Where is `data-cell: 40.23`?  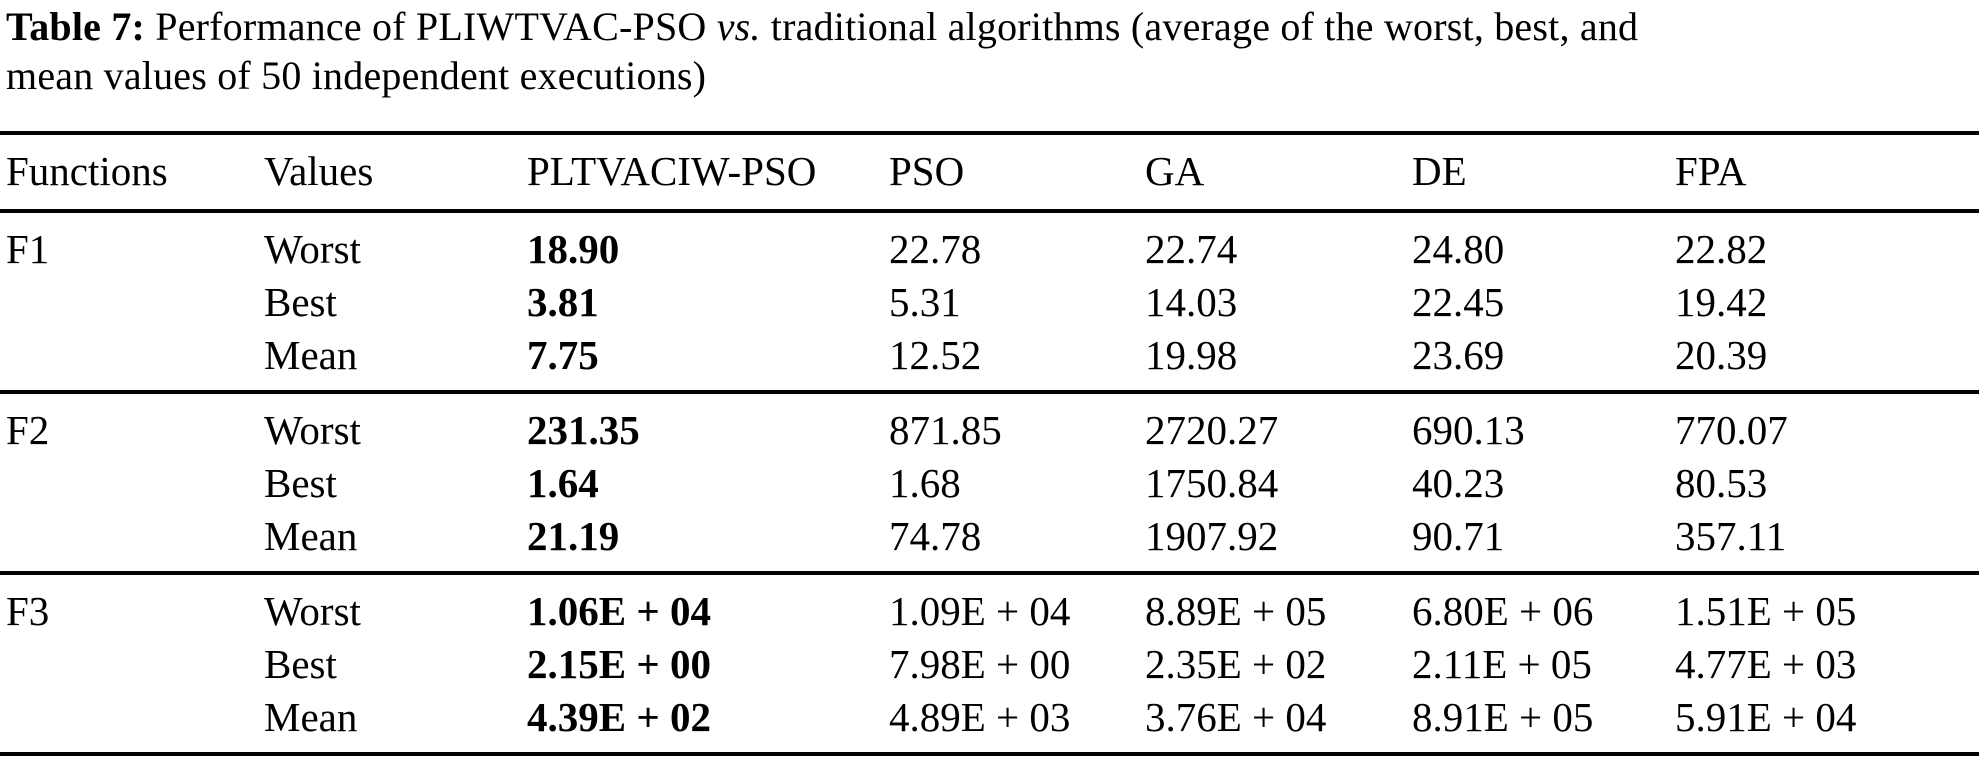
data-cell: 40.23 is located at coordinates (1458, 483).